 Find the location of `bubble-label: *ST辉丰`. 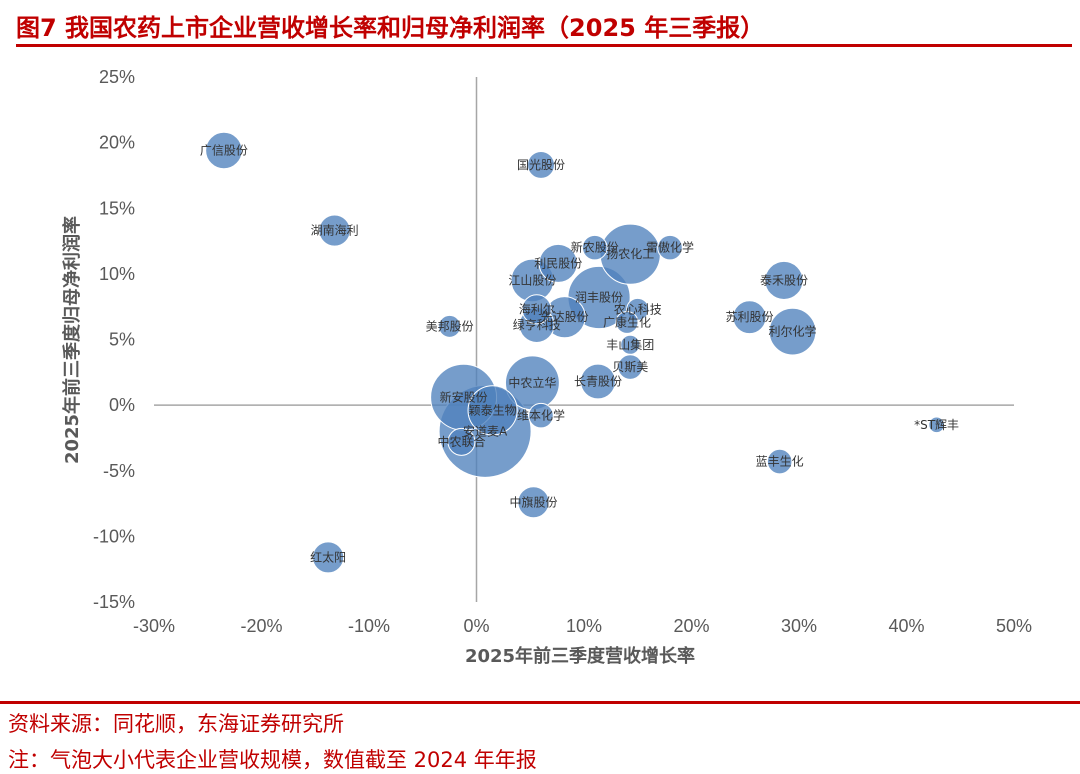

bubble-label: *ST辉丰 is located at coordinates (936, 425).